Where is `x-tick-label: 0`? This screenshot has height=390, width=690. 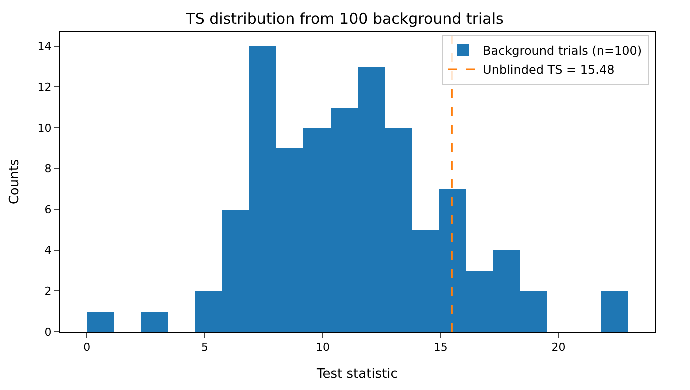
x-tick-label: 0 is located at coordinates (87, 347).